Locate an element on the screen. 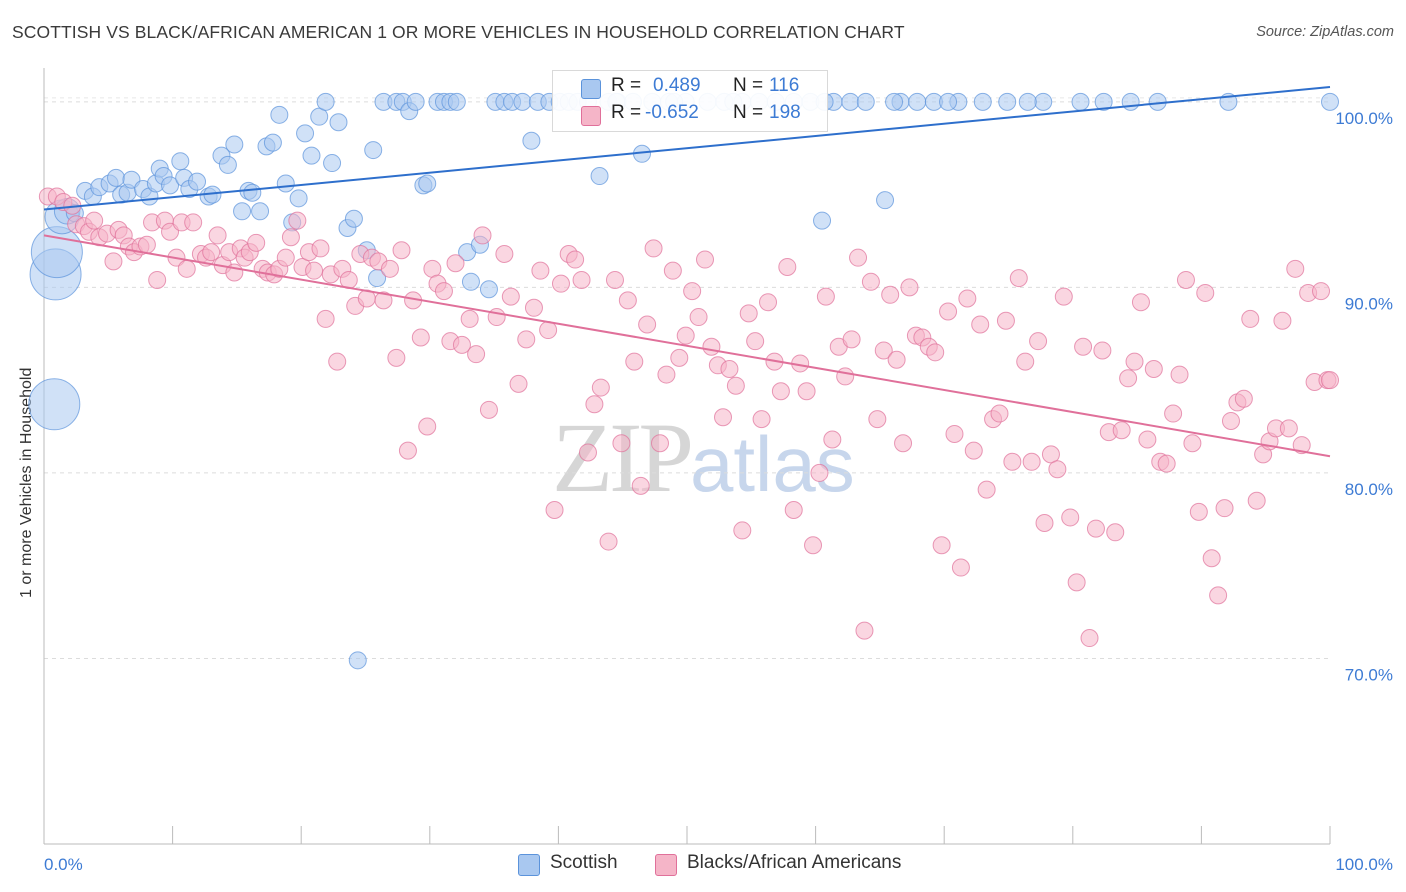 This screenshot has width=1406, height=892. n-label: N = is located at coordinates (748, 85).